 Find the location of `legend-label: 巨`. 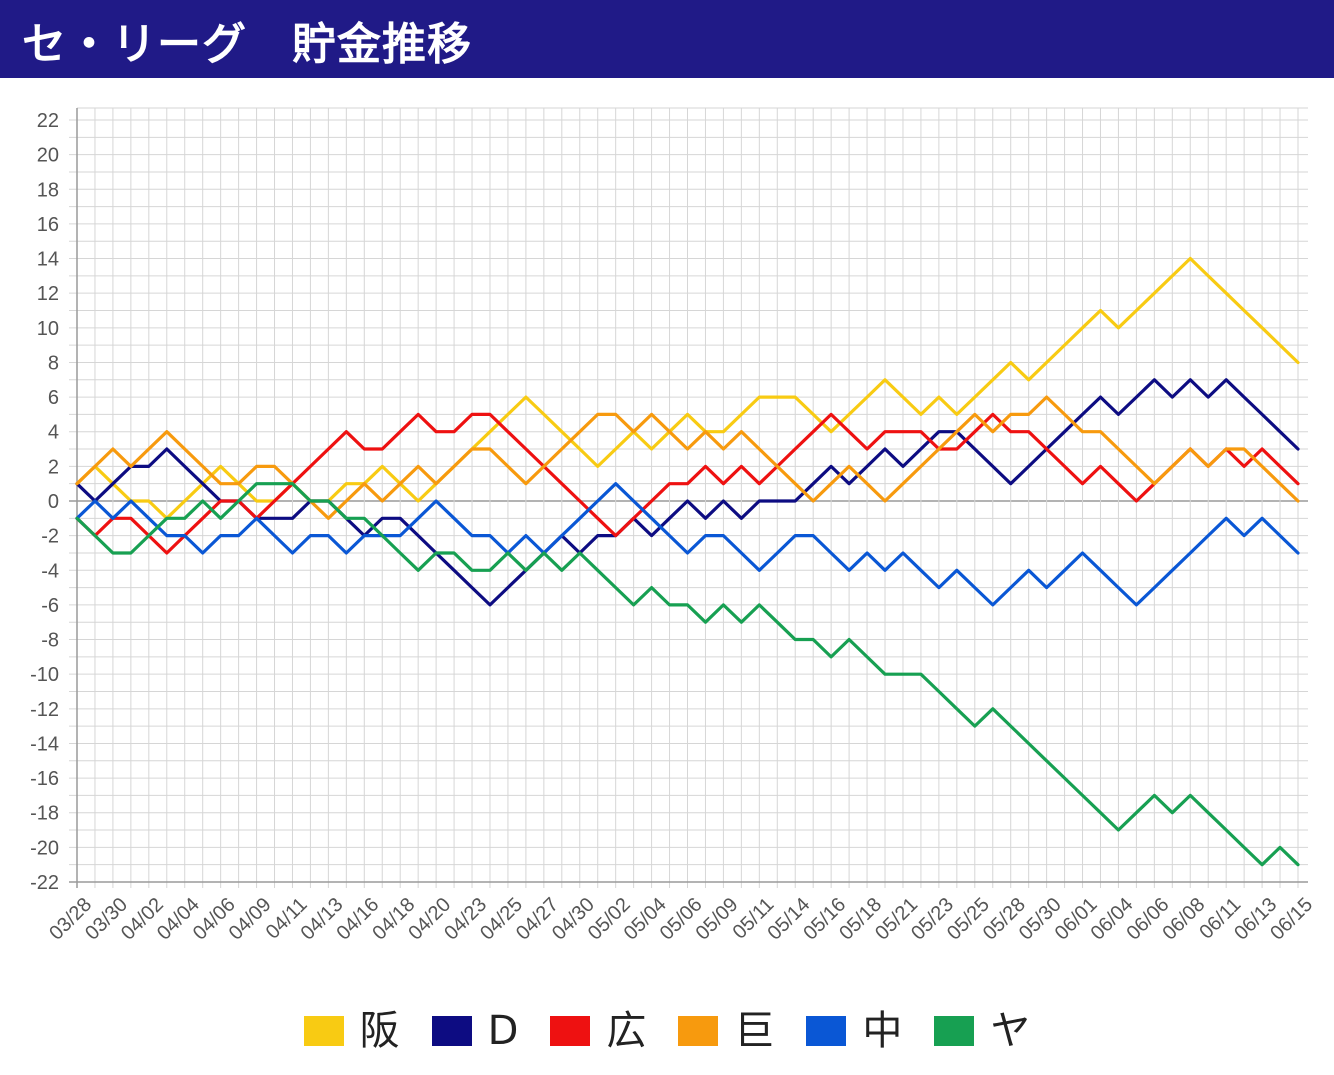

legend-label: 巨 is located at coordinates (754, 1031).